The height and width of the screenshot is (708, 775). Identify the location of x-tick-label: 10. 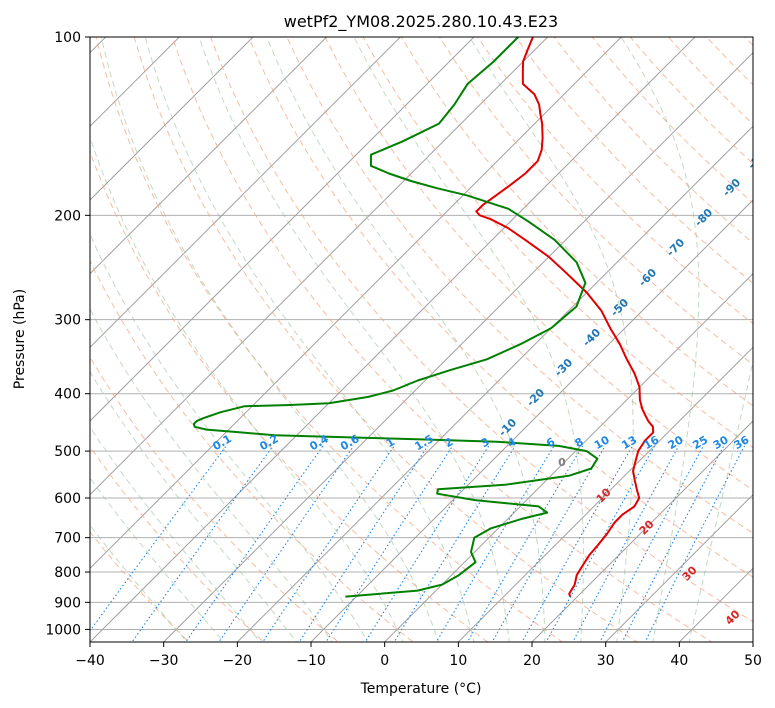
(458, 661).